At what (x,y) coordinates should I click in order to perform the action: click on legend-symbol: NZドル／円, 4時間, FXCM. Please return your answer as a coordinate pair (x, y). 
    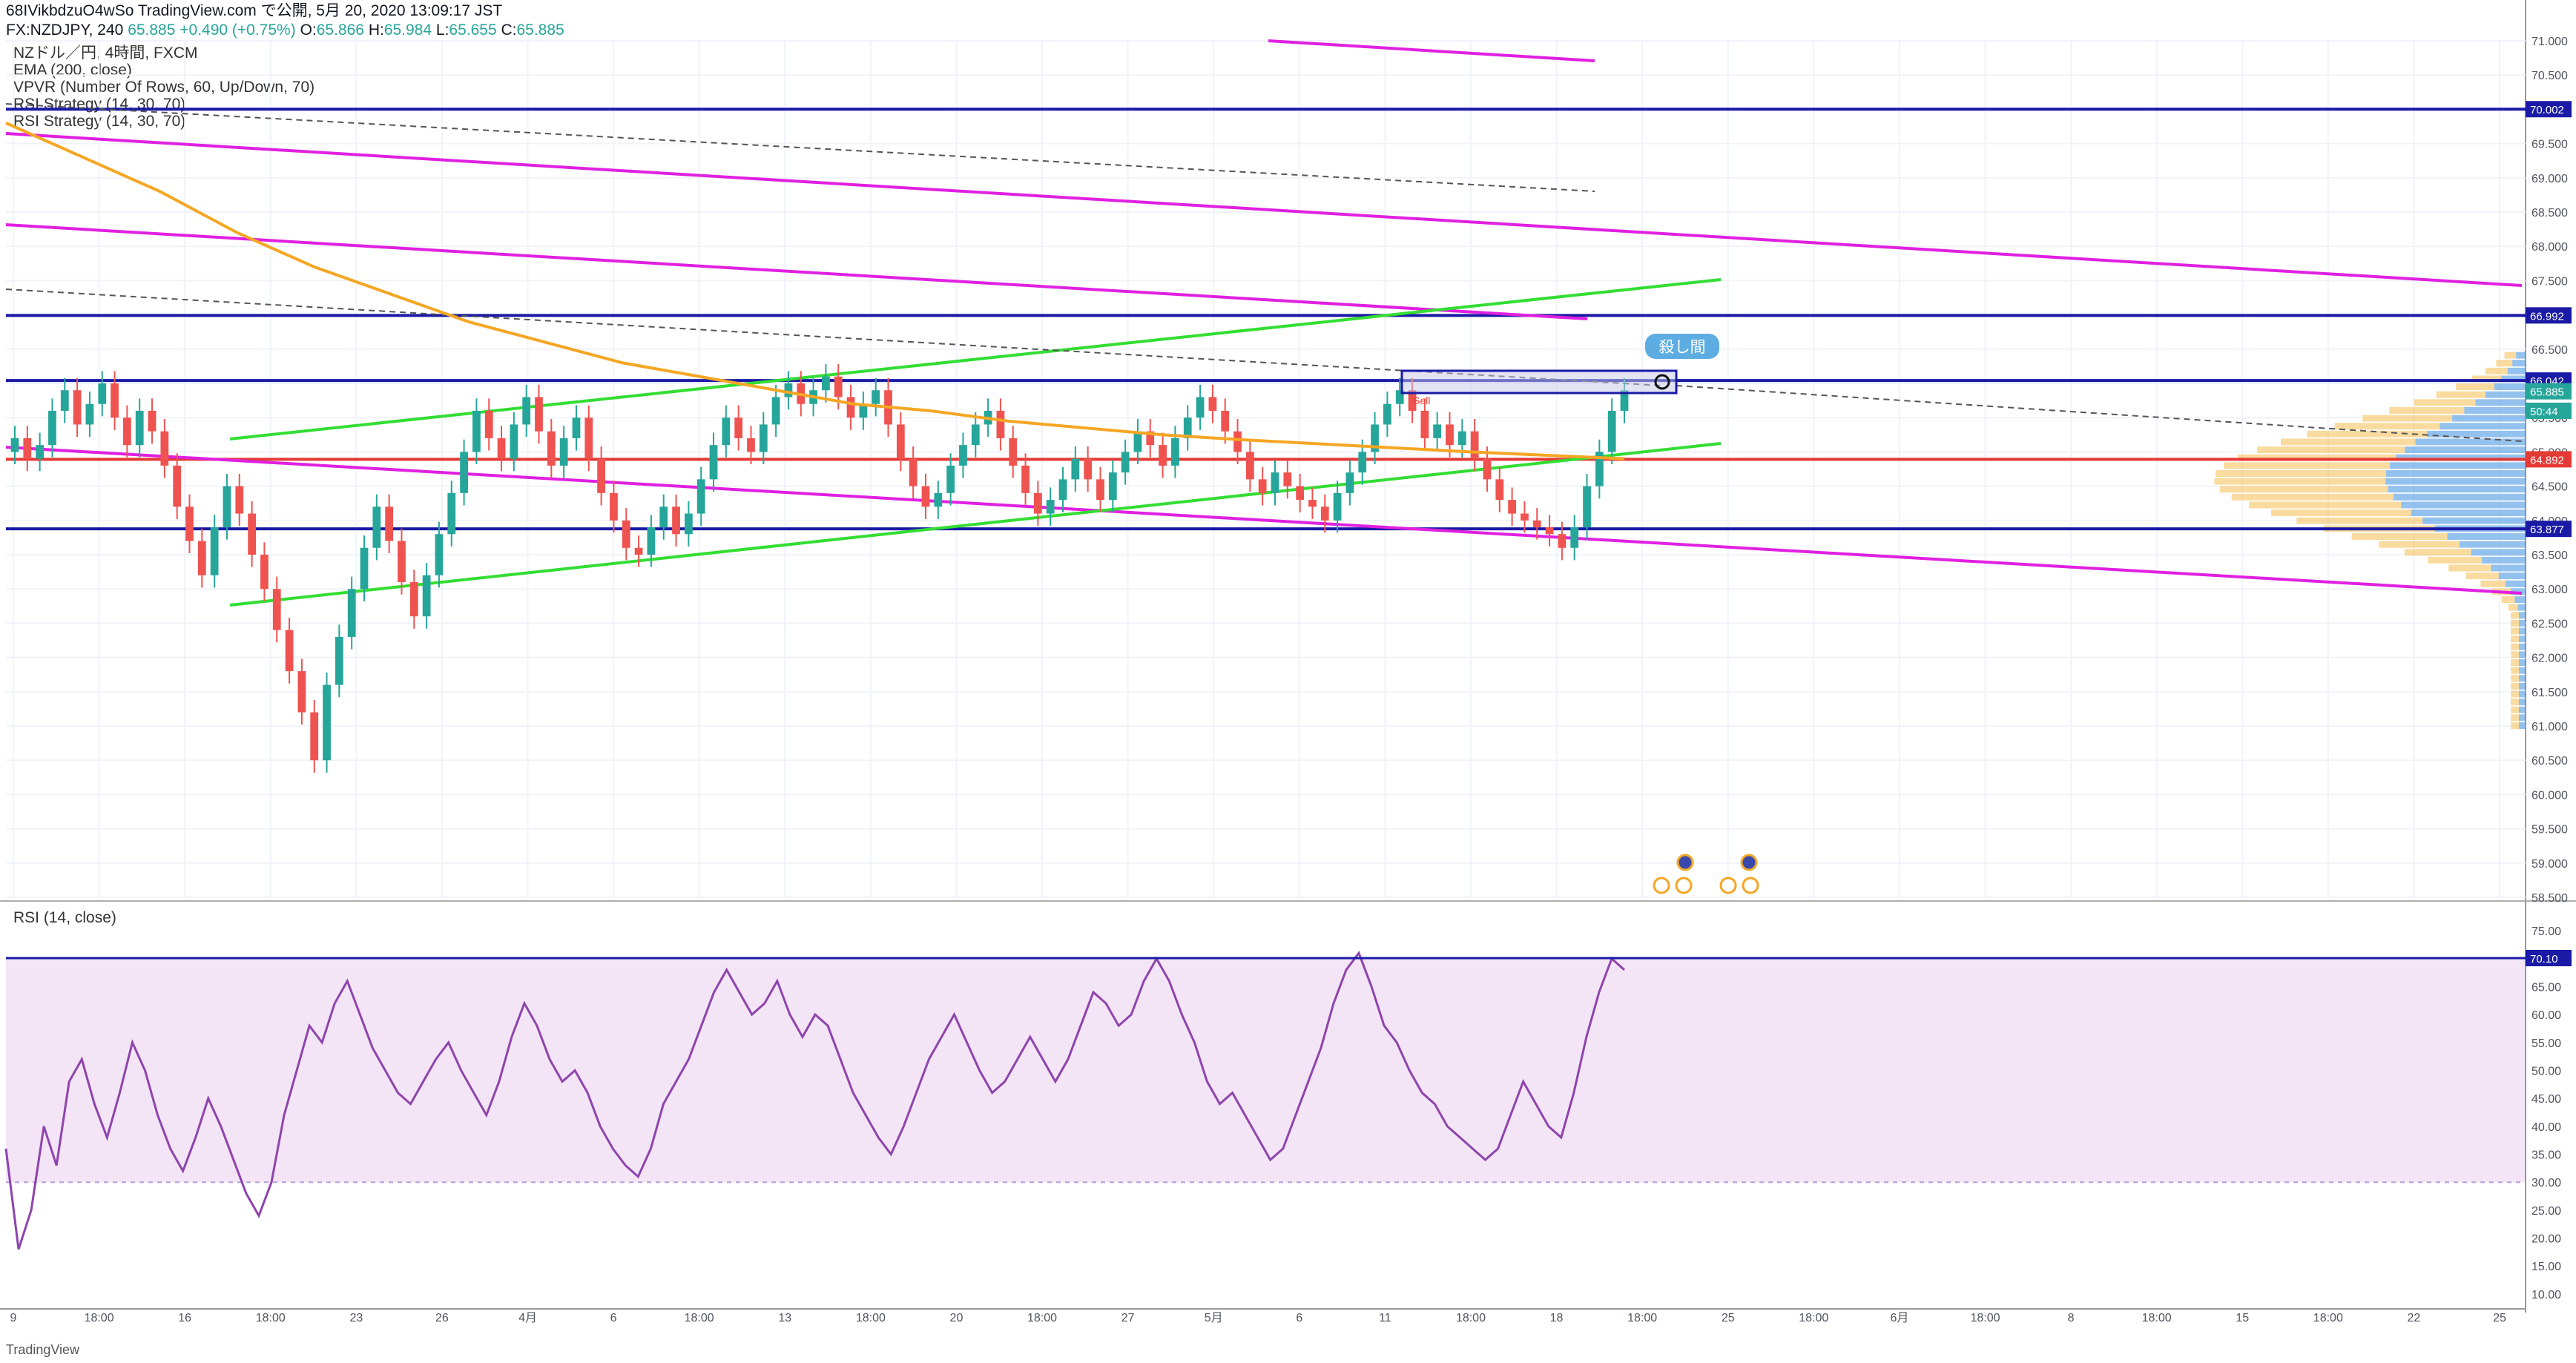
    Looking at the image, I should click on (105, 53).